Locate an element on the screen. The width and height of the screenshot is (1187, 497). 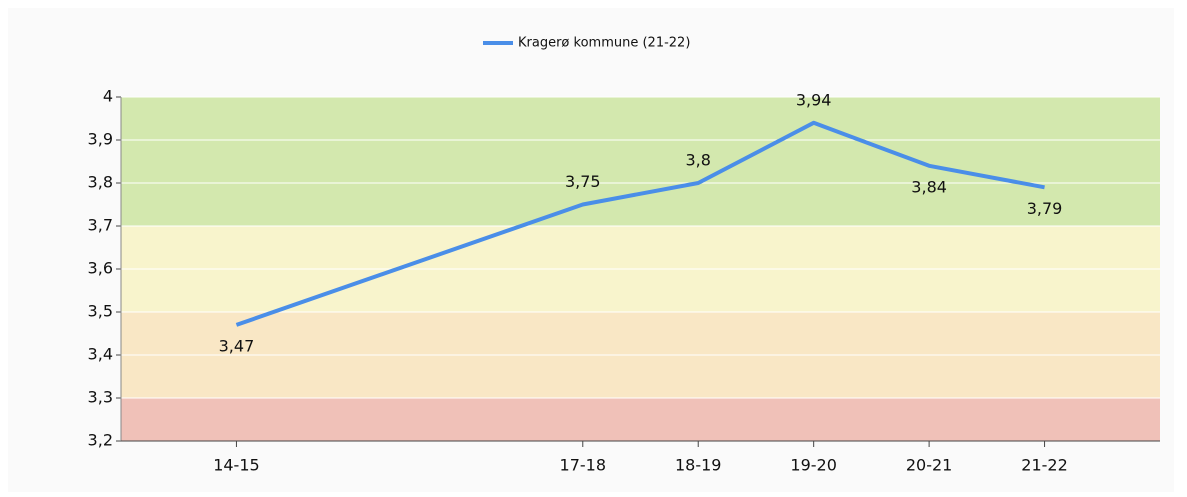
data-label: 3,84 is located at coordinates (929, 186).